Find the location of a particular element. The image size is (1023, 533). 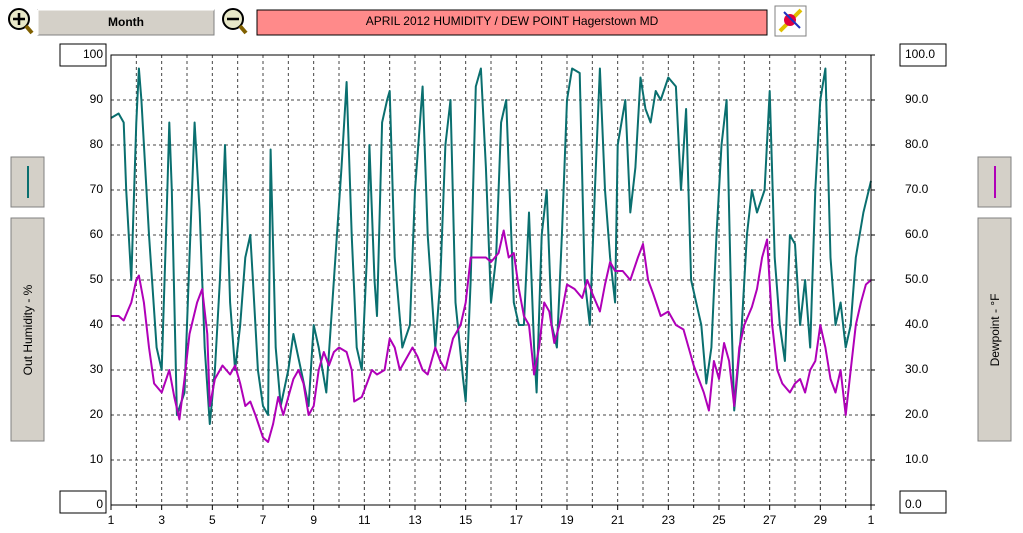

x-tick-label: 9 is located at coordinates (313, 520).